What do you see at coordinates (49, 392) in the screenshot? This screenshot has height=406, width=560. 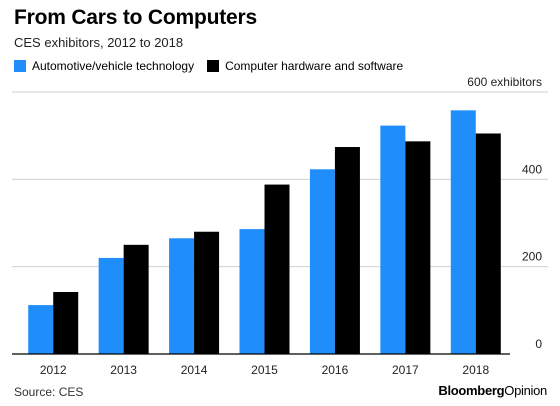 I see `source-note: Source: CES` at bounding box center [49, 392].